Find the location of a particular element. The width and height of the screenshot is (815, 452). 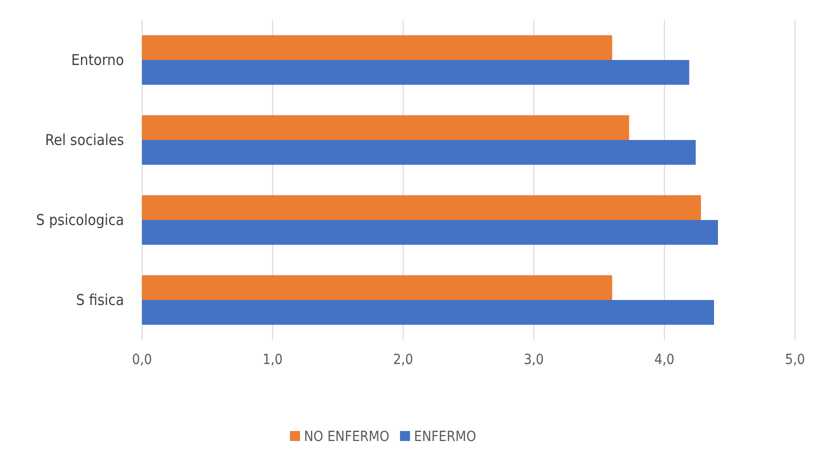

y-tick-label: Rel sociales is located at coordinates (84, 140).